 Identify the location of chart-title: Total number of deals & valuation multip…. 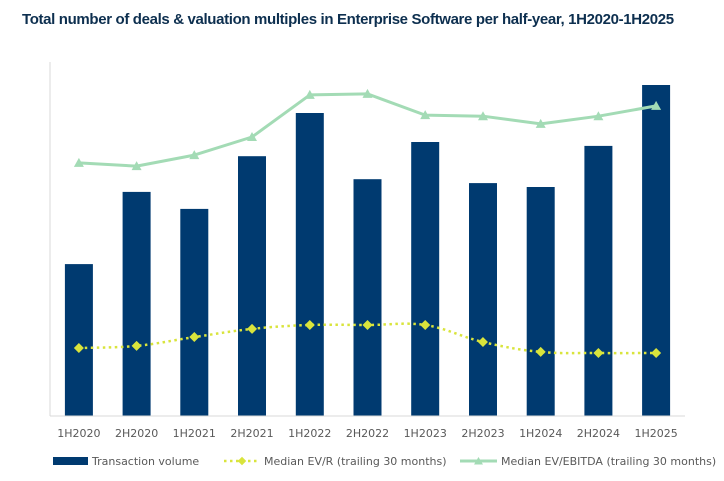
(348, 19).